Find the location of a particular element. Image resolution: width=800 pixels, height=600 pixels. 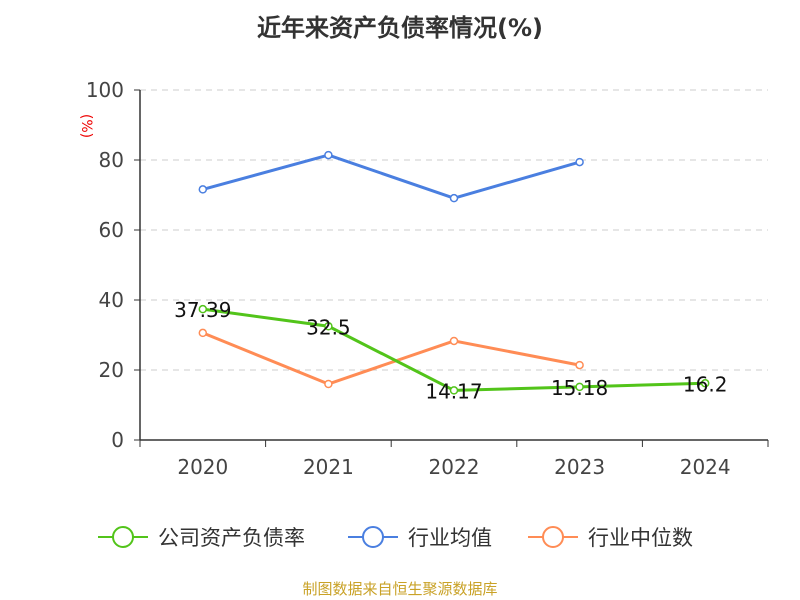

y-tick-label: 20 is located at coordinates (111, 370).